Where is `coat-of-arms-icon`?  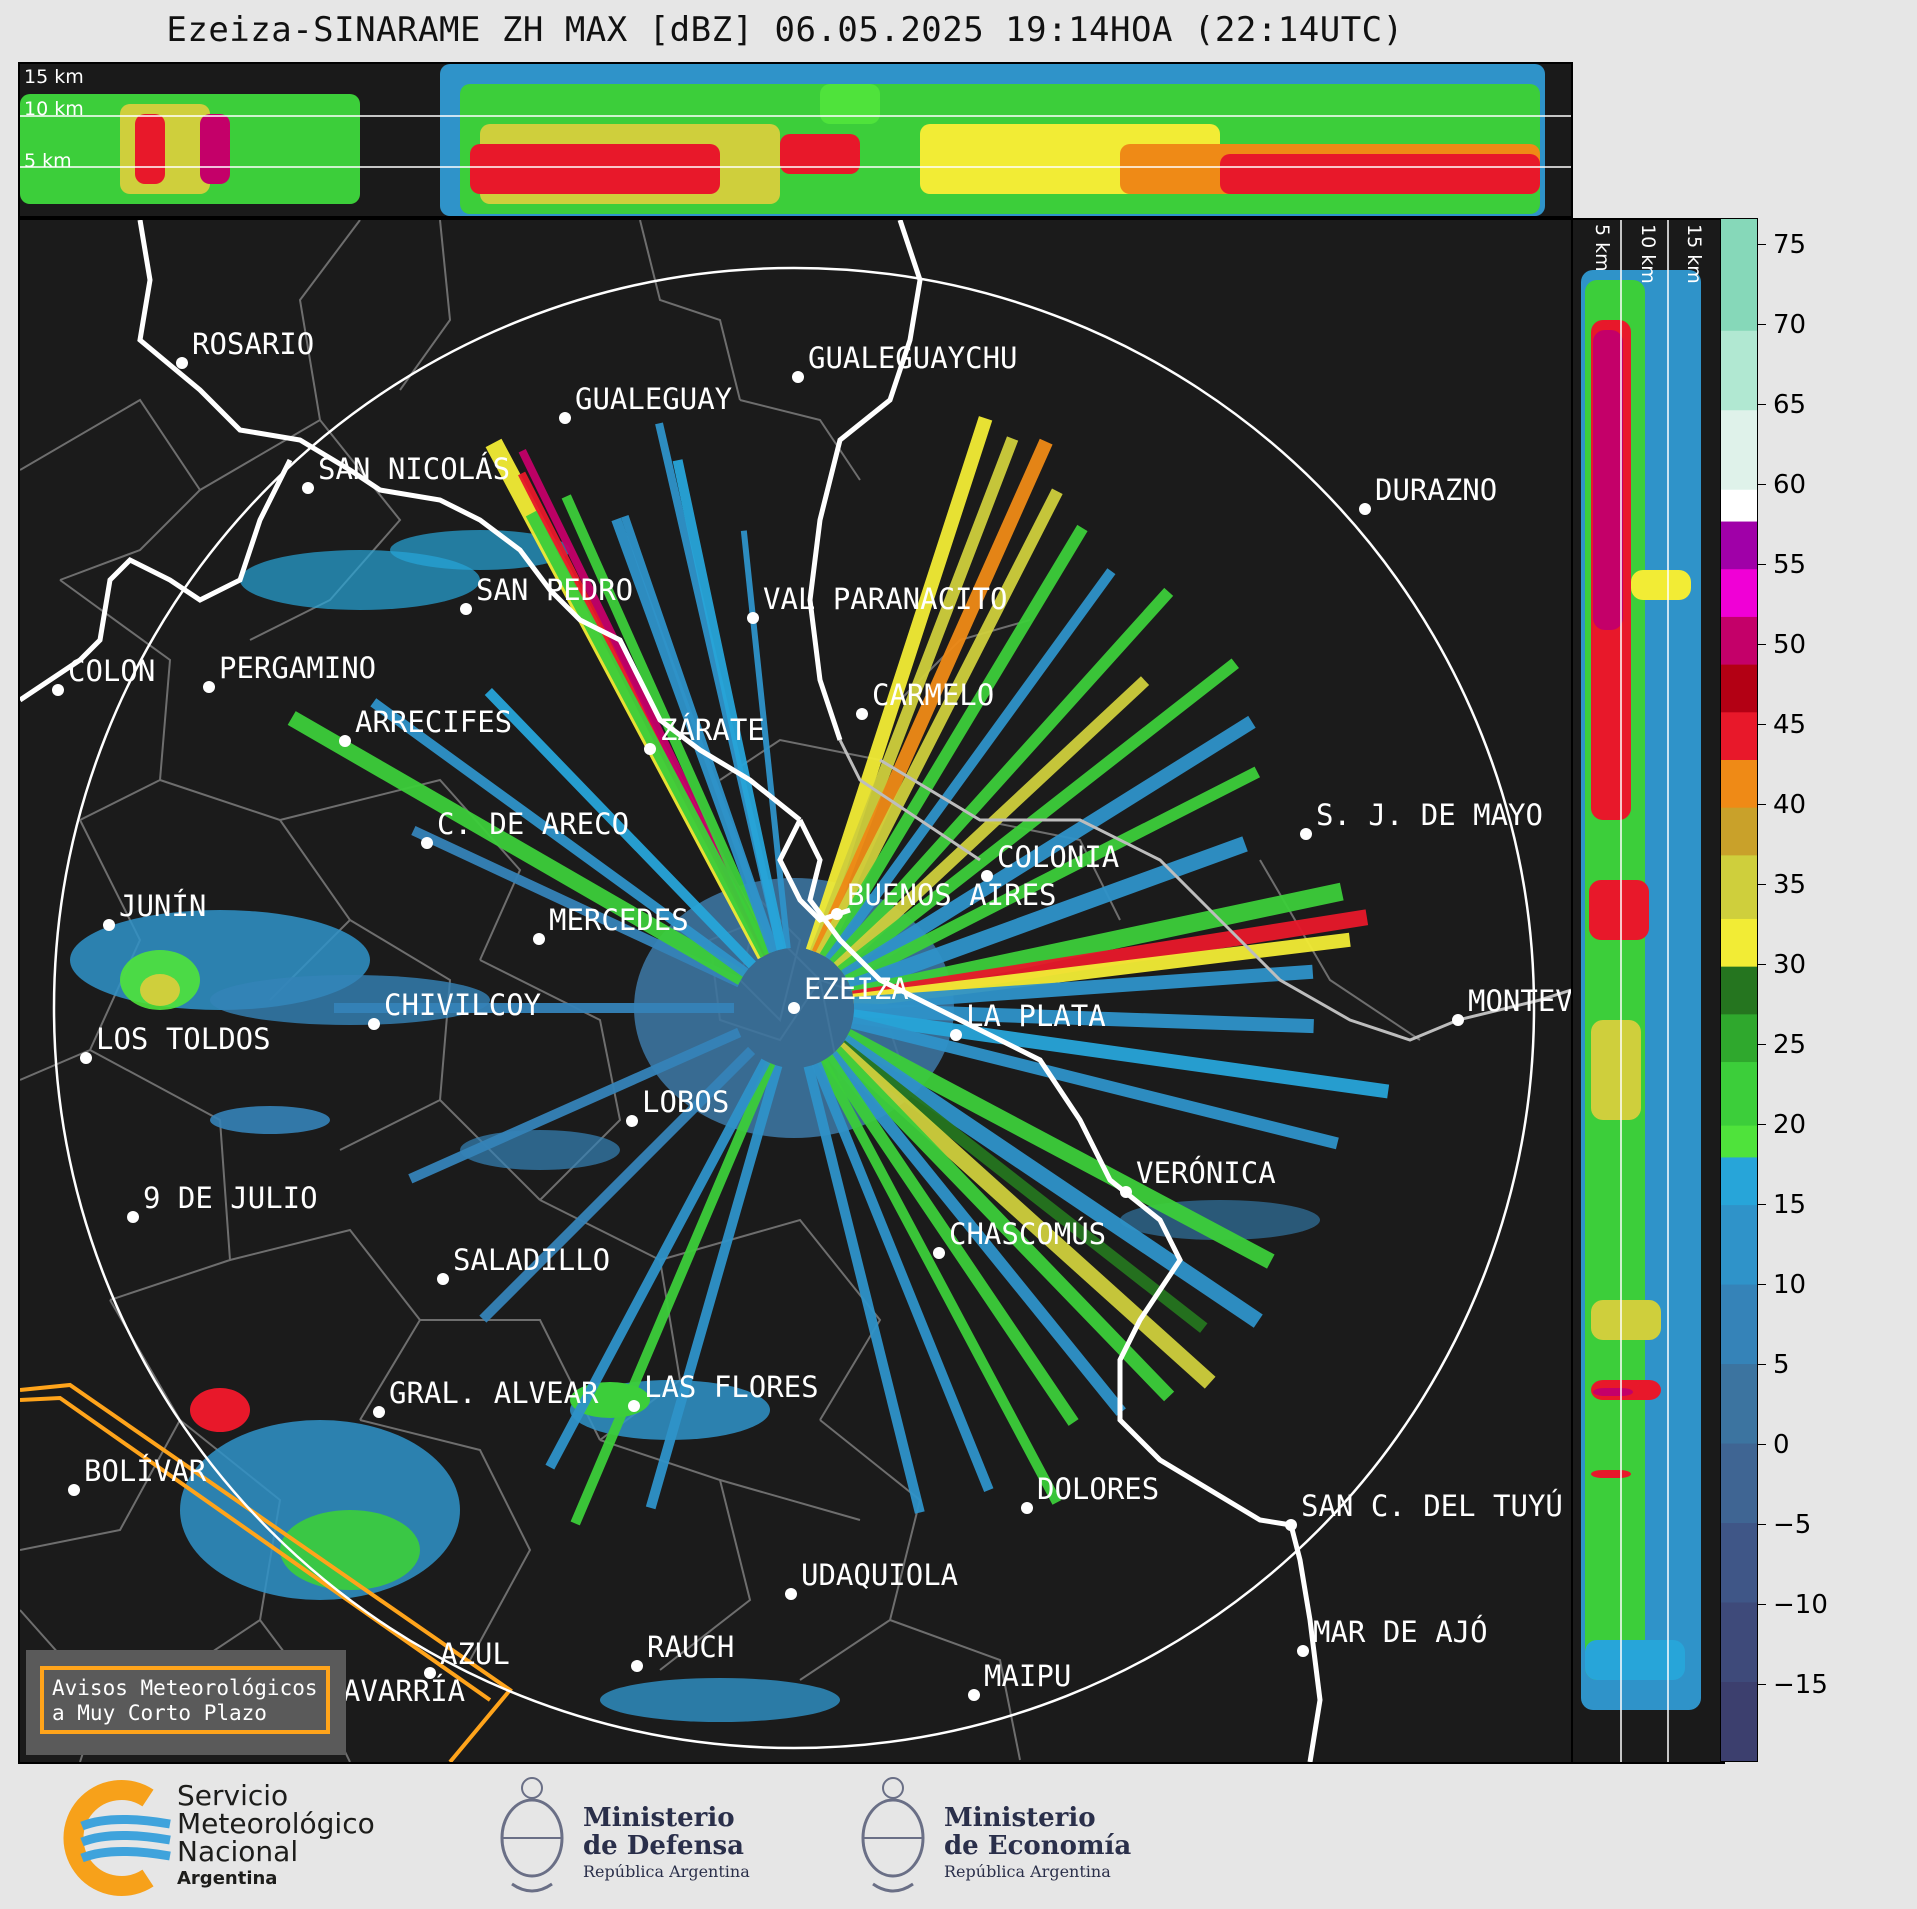
coat-of-arms-icon is located at coordinates (893, 1835).